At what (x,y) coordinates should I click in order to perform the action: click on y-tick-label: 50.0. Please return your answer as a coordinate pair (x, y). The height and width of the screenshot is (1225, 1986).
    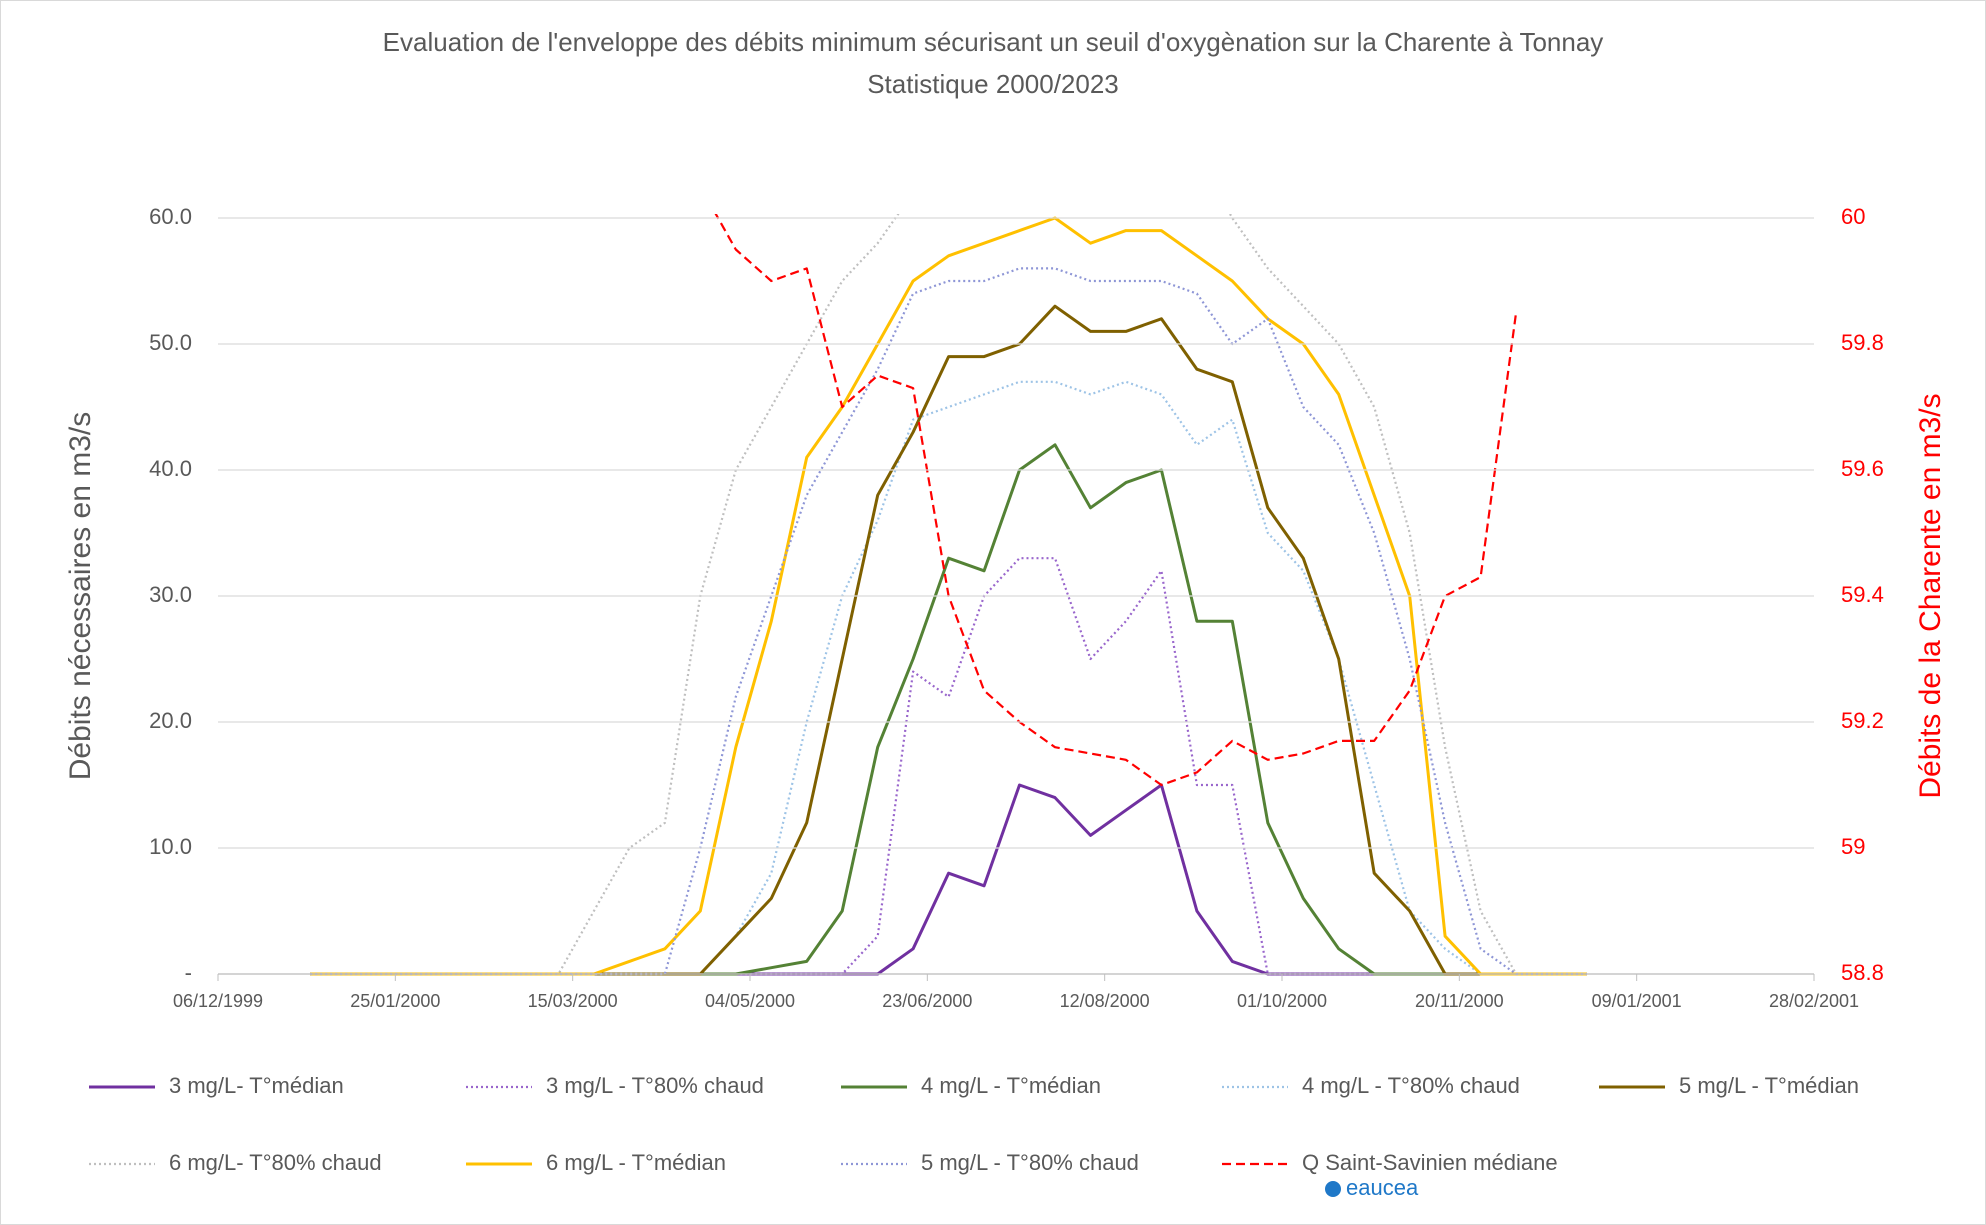
    Looking at the image, I should click on (170, 342).